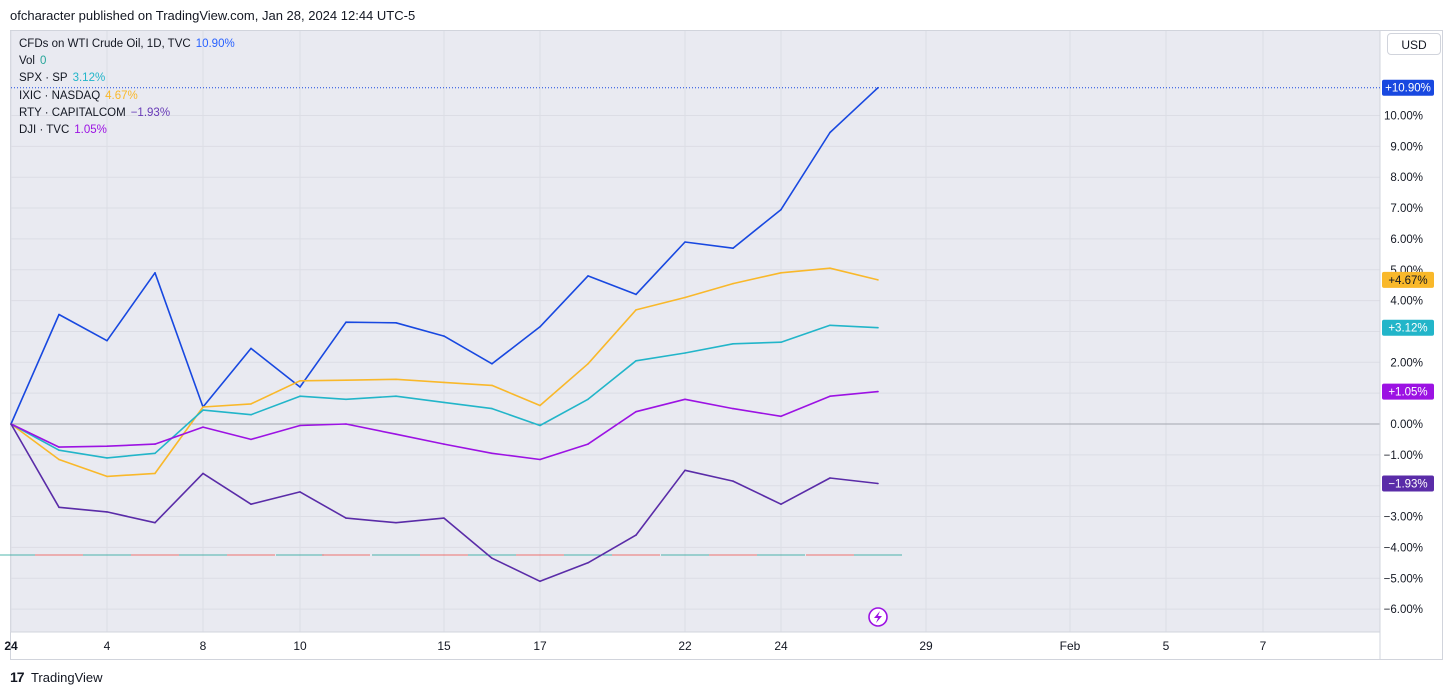 This screenshot has width=1456, height=695. I want to click on x-tick-label: 22, so click(685, 646).